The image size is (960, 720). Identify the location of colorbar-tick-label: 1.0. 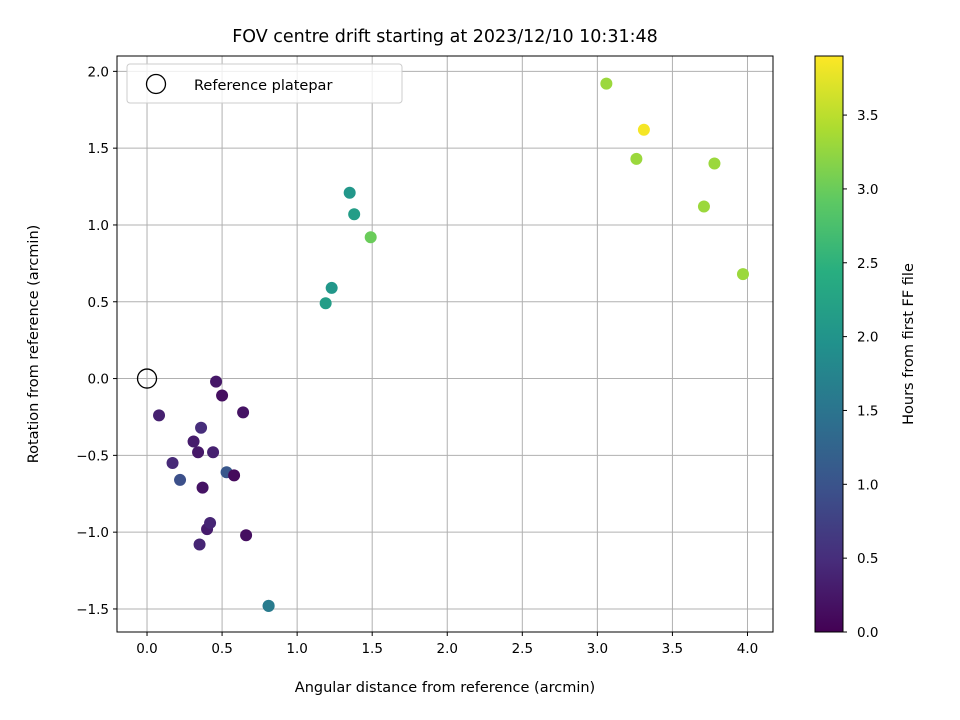
(867, 485).